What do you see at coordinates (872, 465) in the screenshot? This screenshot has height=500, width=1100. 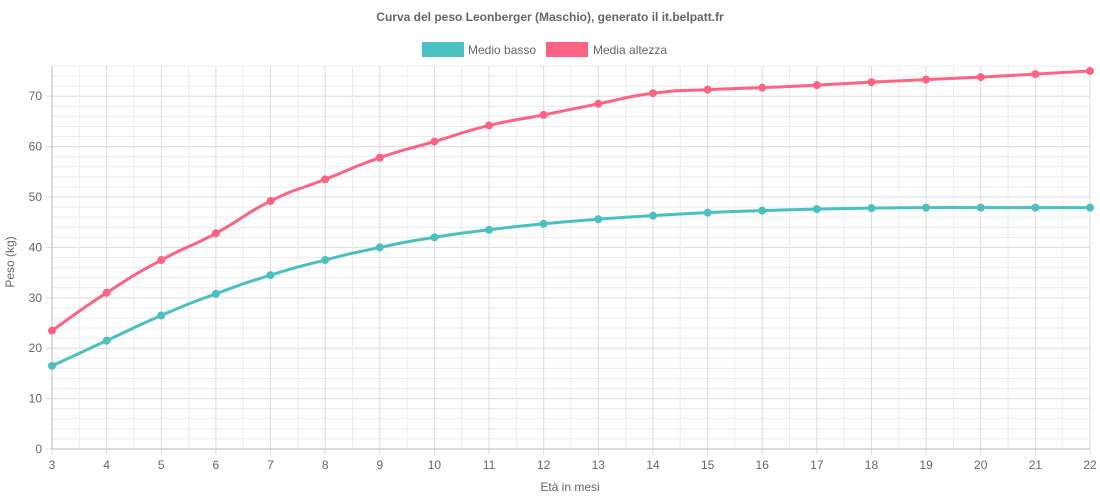 I see `x-tick-label: 18` at bounding box center [872, 465].